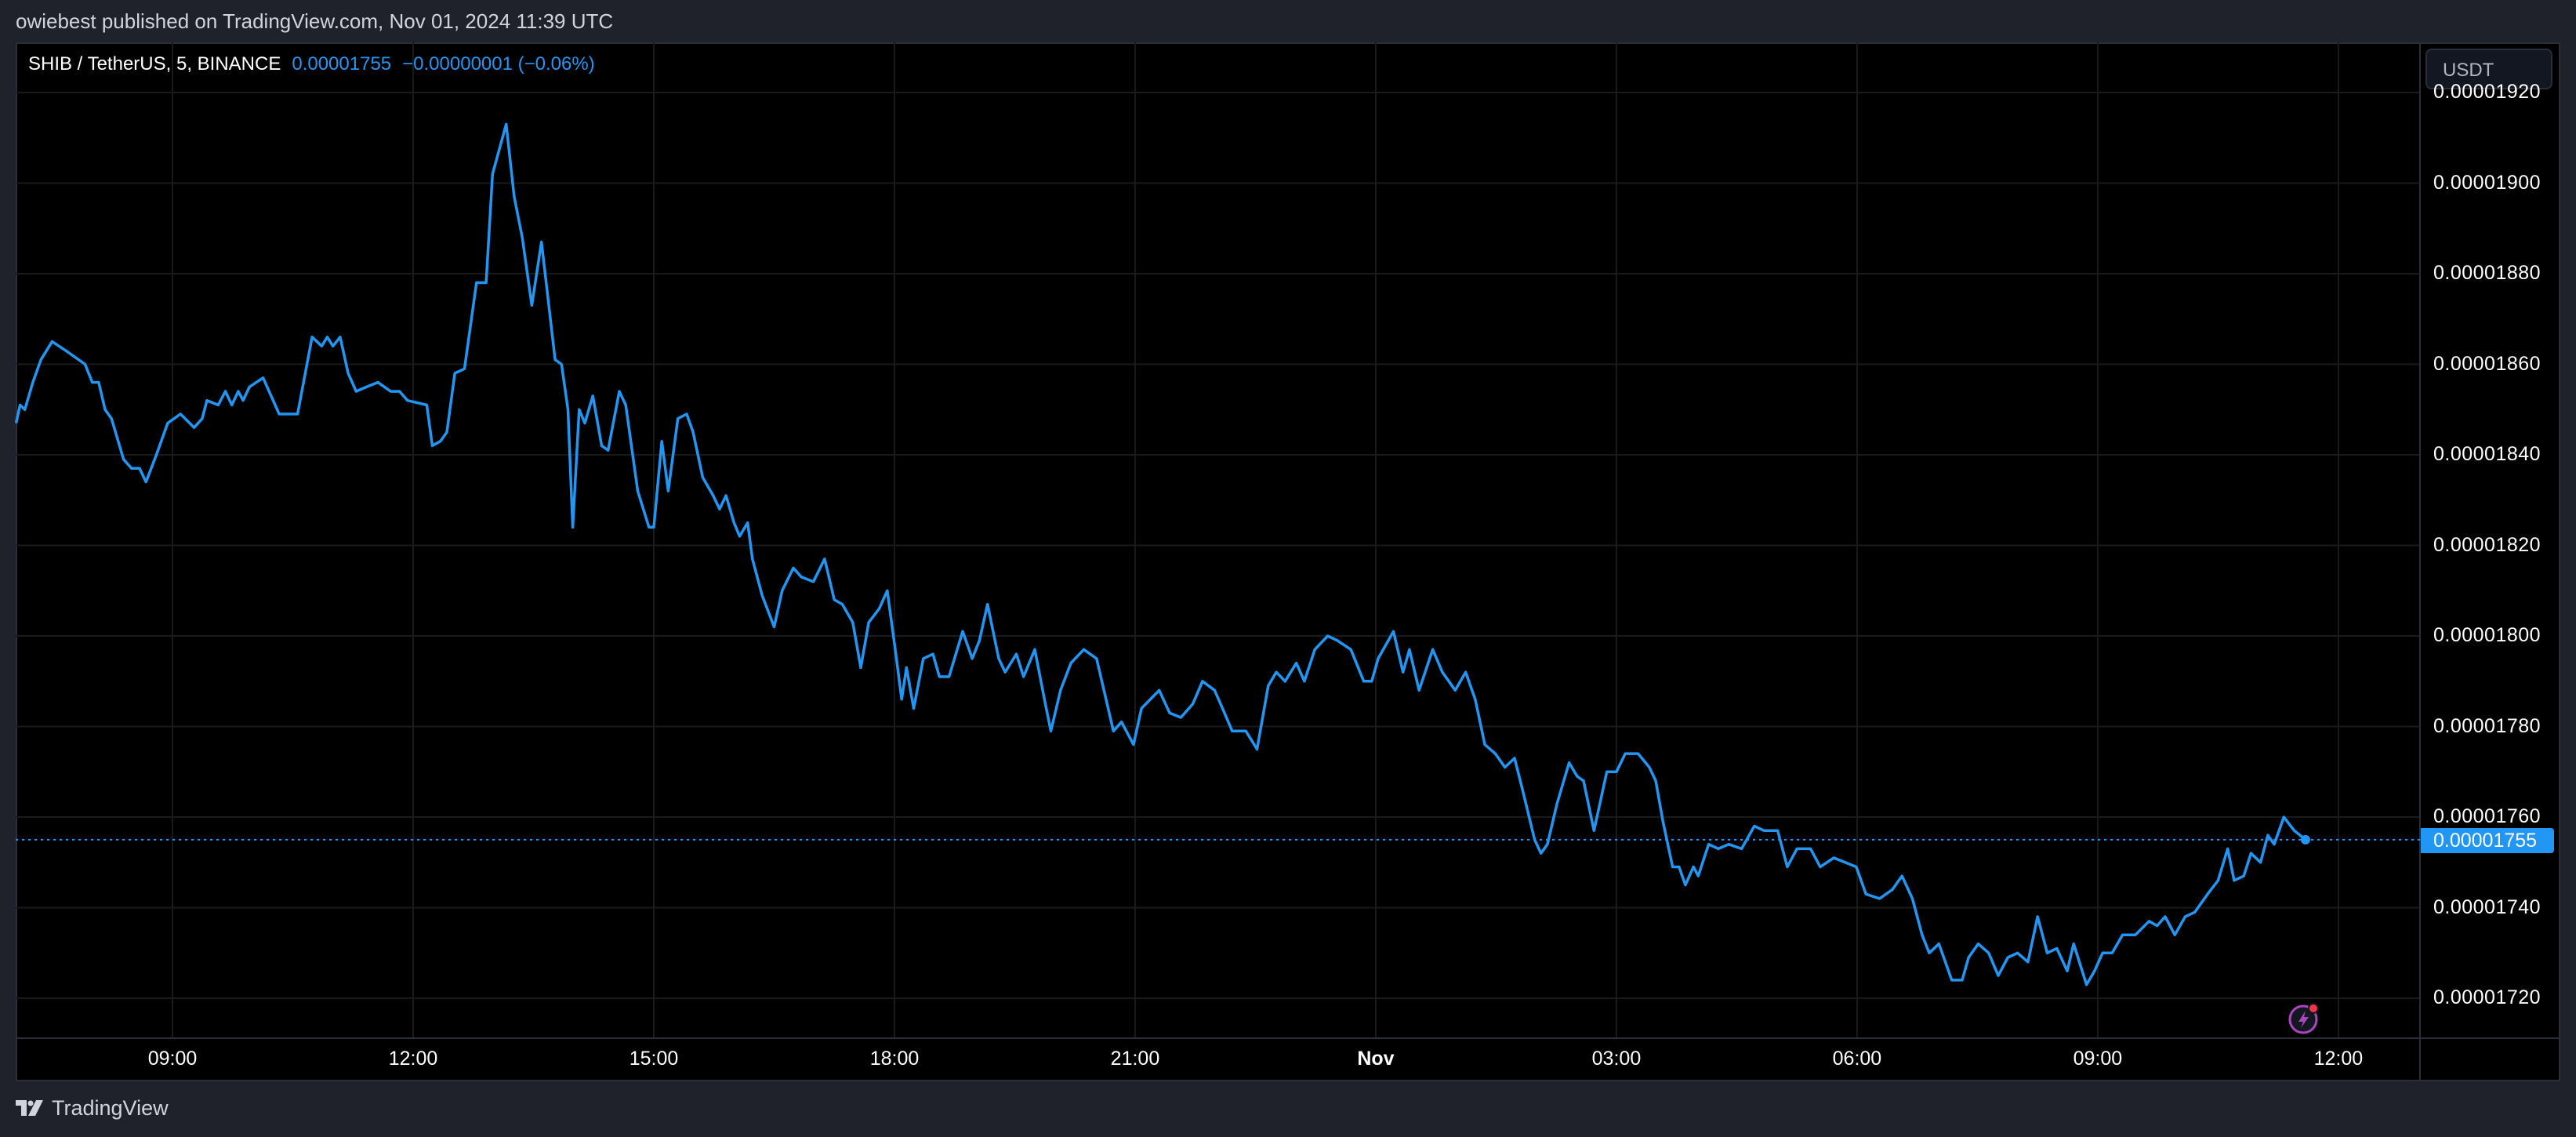 The height and width of the screenshot is (1137, 2576). Describe the element at coordinates (2488, 454) in the screenshot. I see `price-axis-label: 0.00001840` at that location.